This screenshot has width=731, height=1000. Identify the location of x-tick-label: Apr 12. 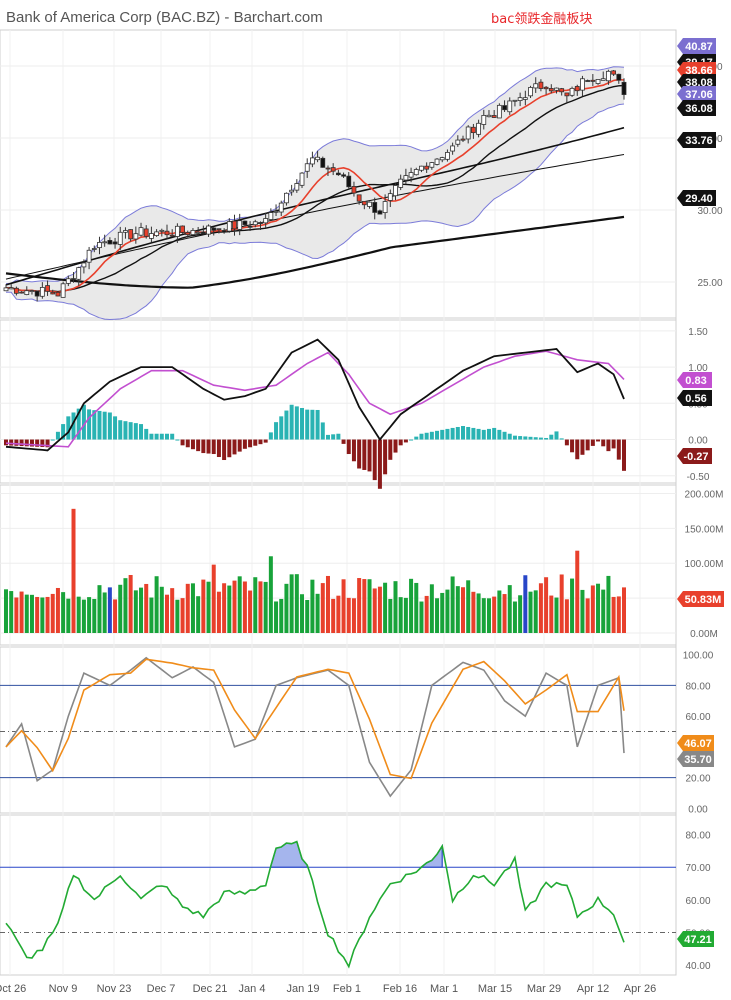
(593, 989).